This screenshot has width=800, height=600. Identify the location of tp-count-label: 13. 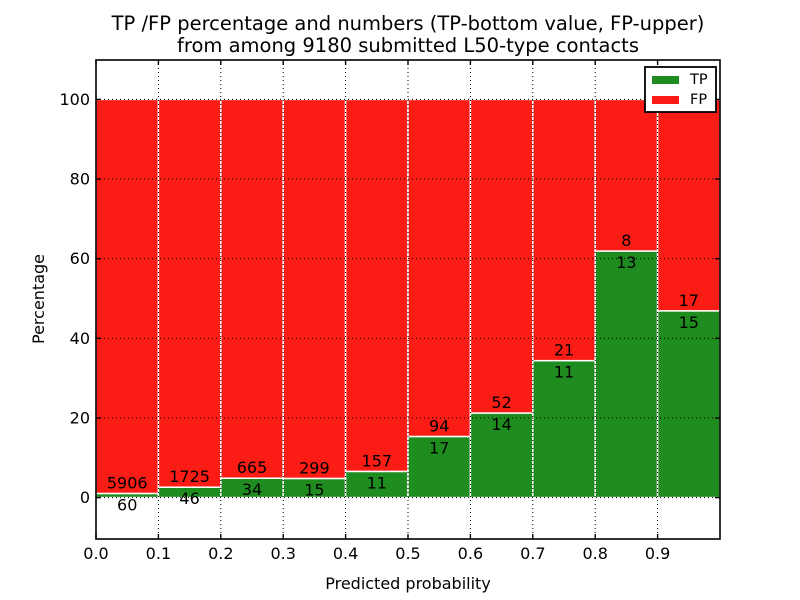
(626, 262).